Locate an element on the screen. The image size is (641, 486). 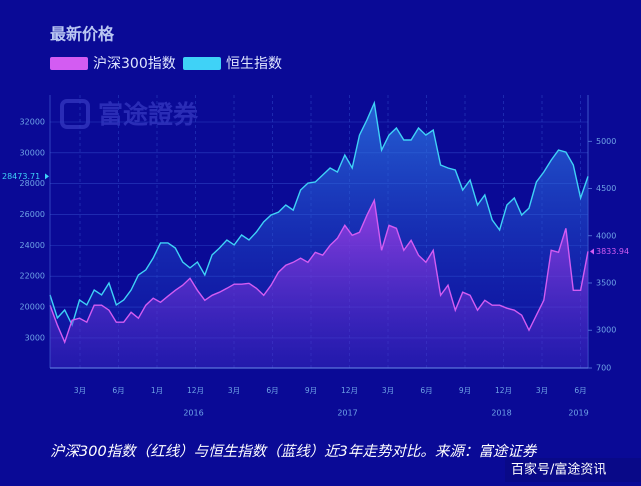
credit: 百家号/富途资讯 is located at coordinates (558, 470).